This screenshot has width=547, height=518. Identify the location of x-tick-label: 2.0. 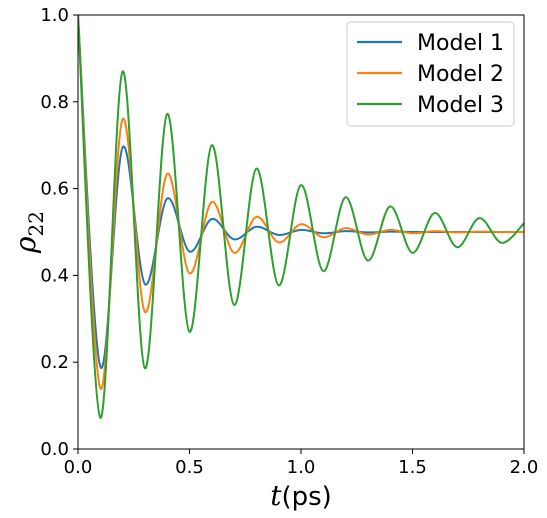
(524, 467).